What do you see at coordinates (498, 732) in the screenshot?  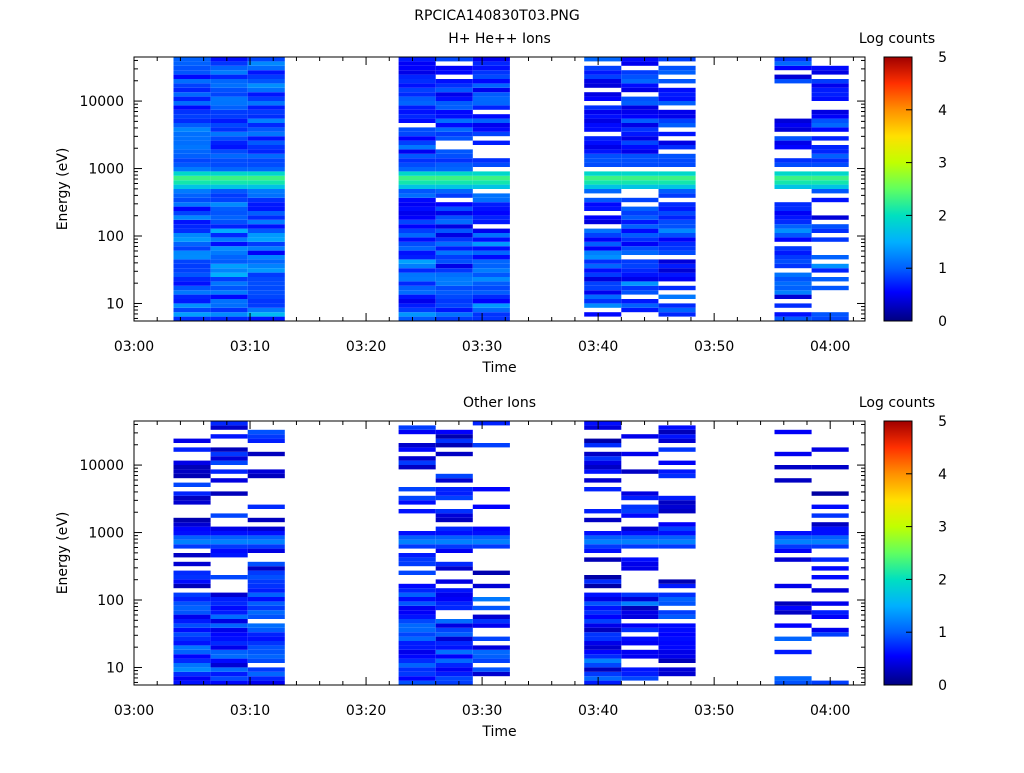 I see `x-axis-label: Time` at bounding box center [498, 732].